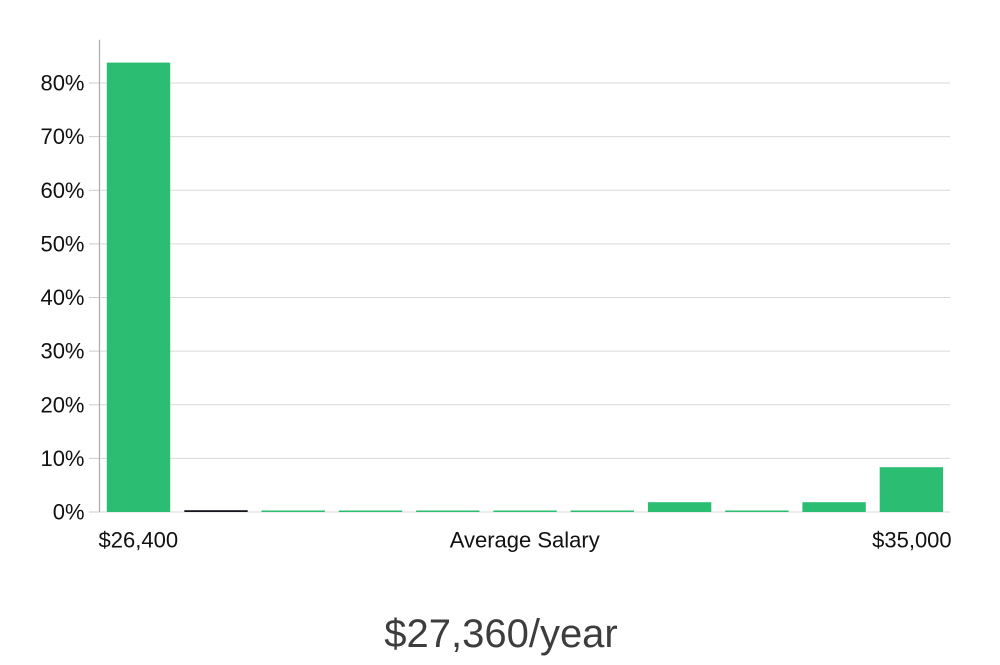  Describe the element at coordinates (62, 458) in the screenshot. I see `svg-text: 10%` at that location.